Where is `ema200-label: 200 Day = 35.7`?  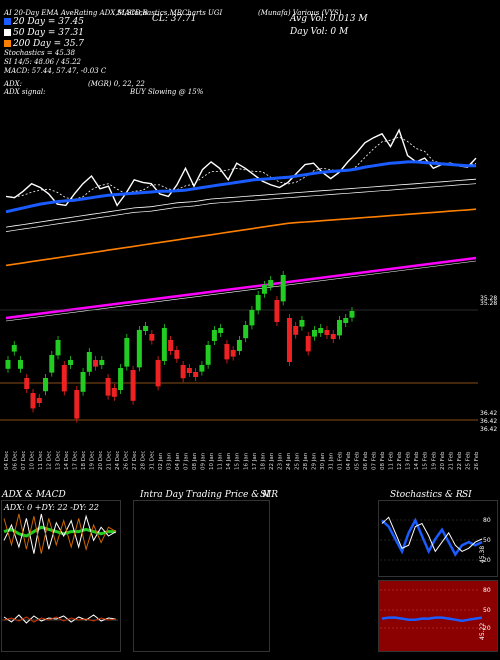 ema200-label: 200 Day = 35.7 is located at coordinates (49, 43).